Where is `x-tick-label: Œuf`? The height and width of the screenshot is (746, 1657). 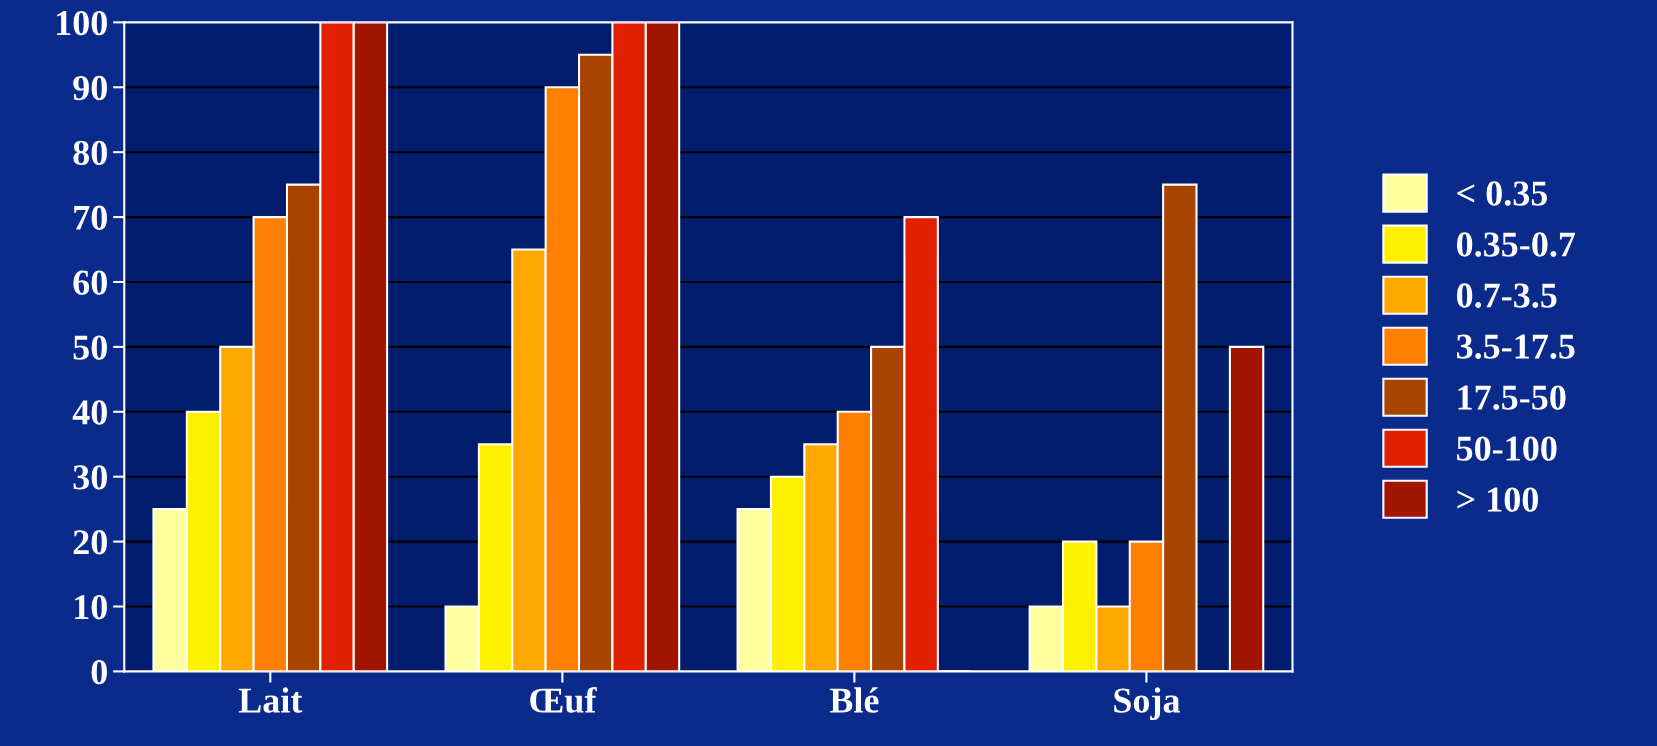 x-tick-label: Œuf is located at coordinates (563, 700).